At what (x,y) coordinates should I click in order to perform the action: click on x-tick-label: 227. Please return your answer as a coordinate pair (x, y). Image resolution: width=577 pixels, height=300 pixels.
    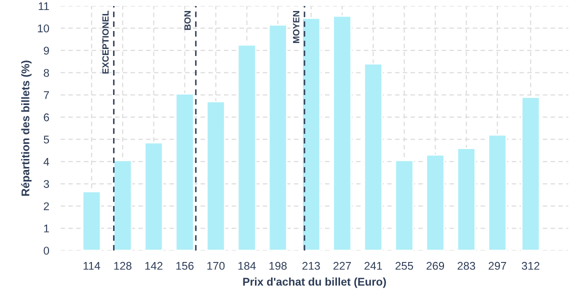
    Looking at the image, I should click on (342, 266).